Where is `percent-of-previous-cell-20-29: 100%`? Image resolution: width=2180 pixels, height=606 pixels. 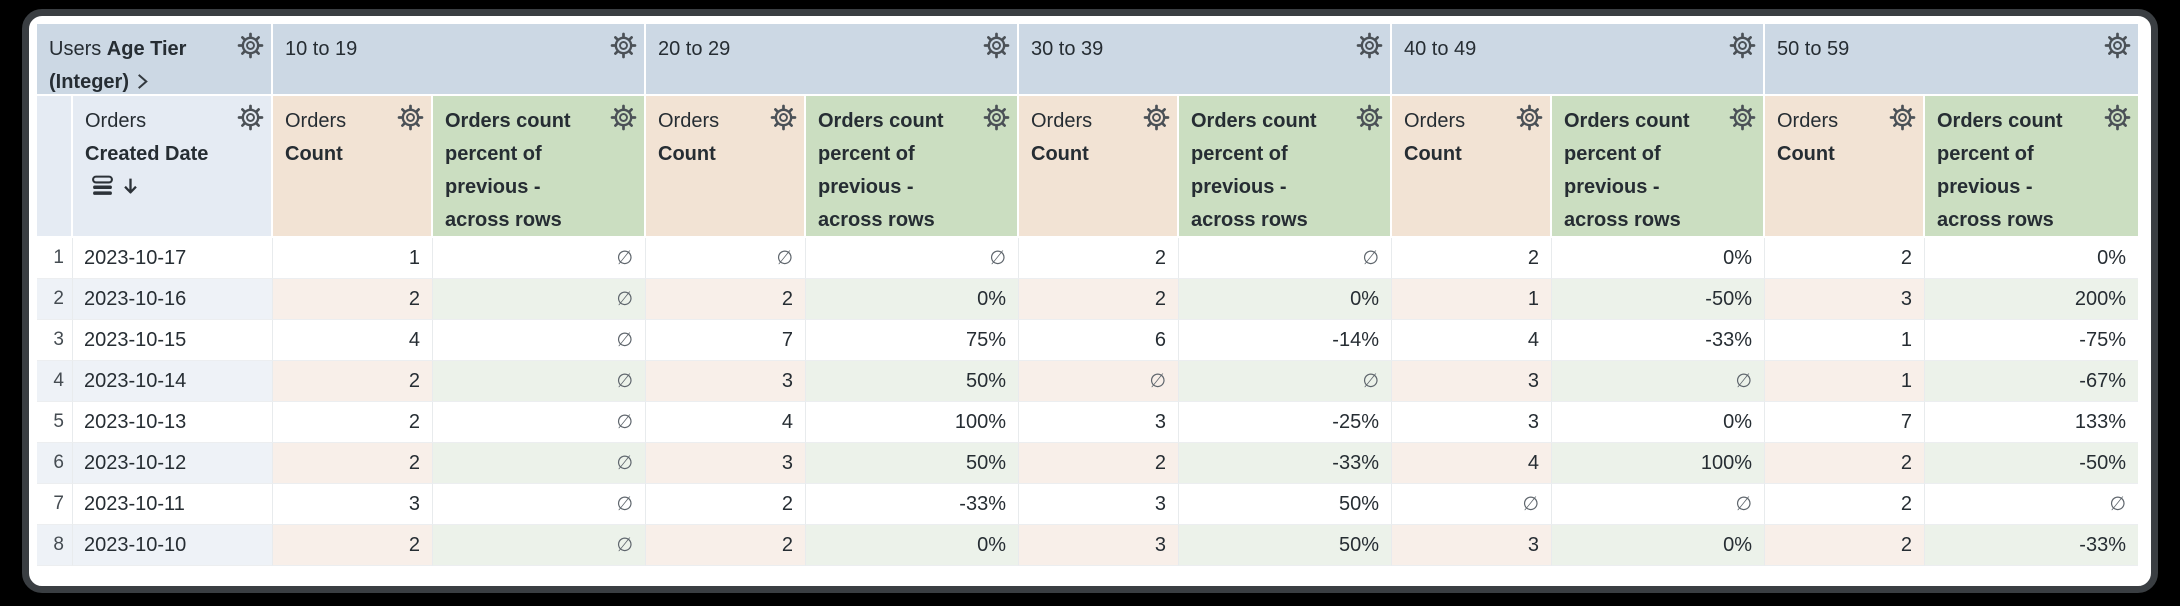
percent-of-previous-cell-20-29: 100% is located at coordinates (912, 422).